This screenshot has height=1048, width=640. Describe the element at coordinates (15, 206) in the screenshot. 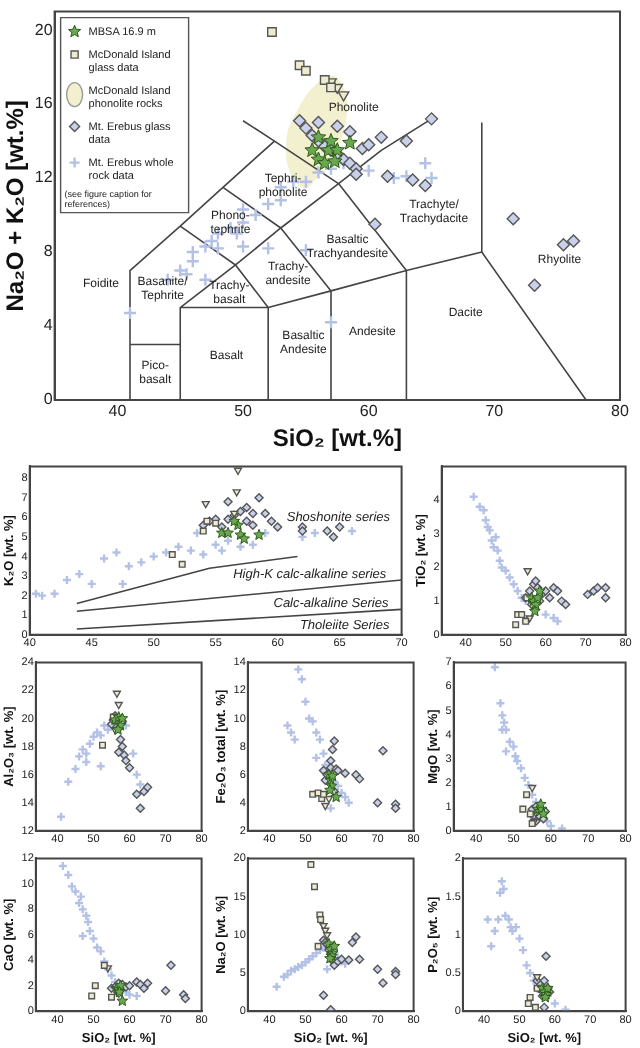

I see `y-axis-title: Na₂O + K₂O [wt.%]` at that location.